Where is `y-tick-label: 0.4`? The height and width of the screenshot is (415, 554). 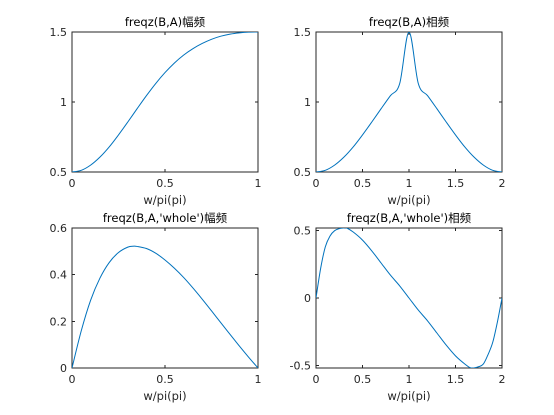
y-tick-label: 0.4 is located at coordinates (59, 275).